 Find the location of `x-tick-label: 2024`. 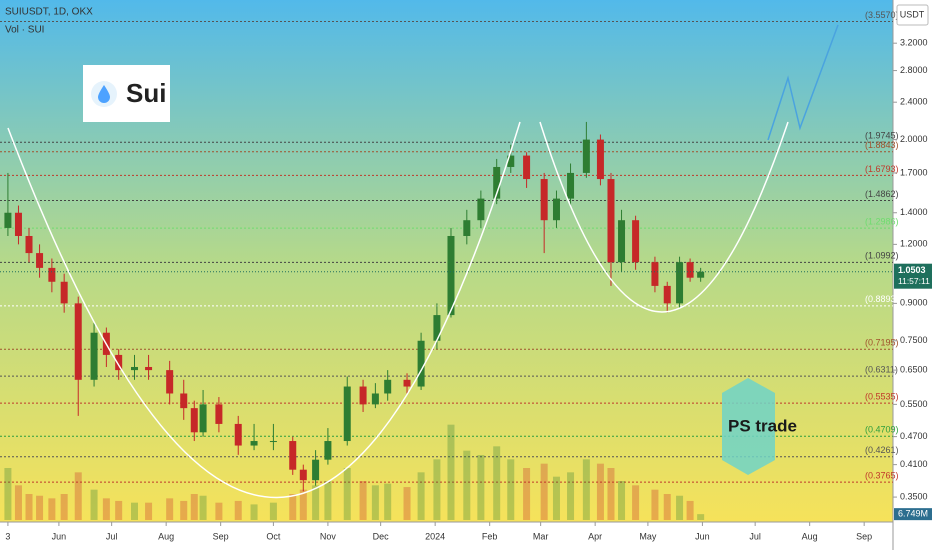

x-tick-label: 2024 is located at coordinates (435, 536).